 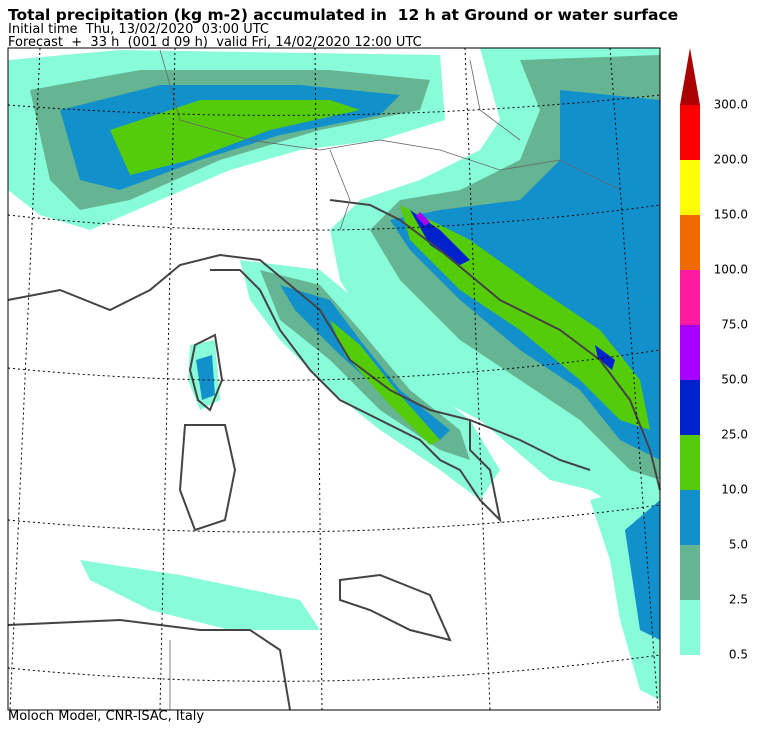 What do you see at coordinates (138, 29) in the screenshot?
I see `initial-time: Initial time Thu, 13/02/2020 03:00 UTC` at bounding box center [138, 29].